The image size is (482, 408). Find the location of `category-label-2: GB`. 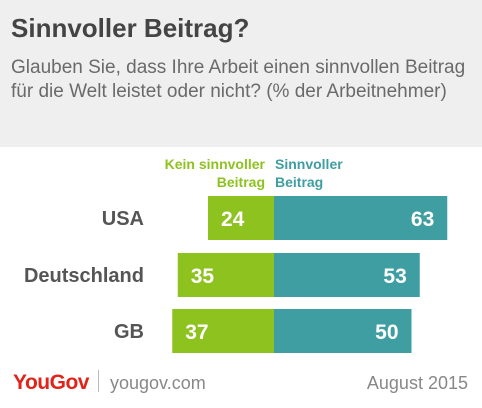

category-label-2: GB is located at coordinates (129, 332).